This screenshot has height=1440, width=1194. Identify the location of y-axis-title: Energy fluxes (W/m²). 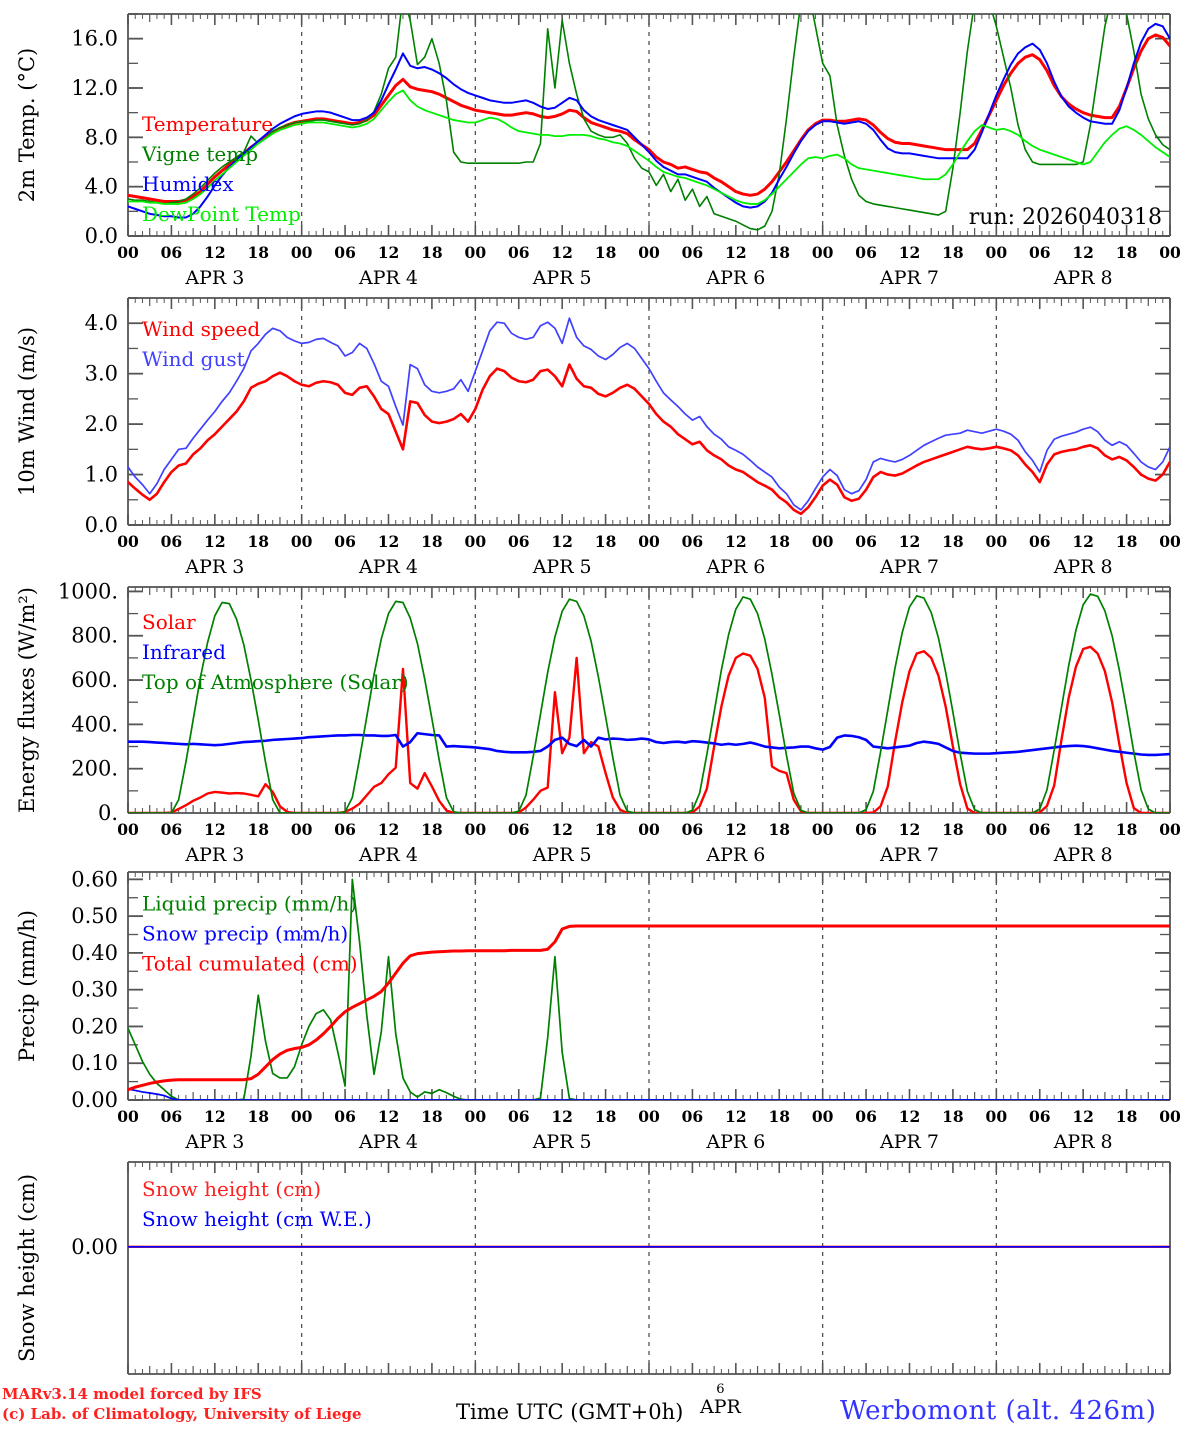
(27, 700).